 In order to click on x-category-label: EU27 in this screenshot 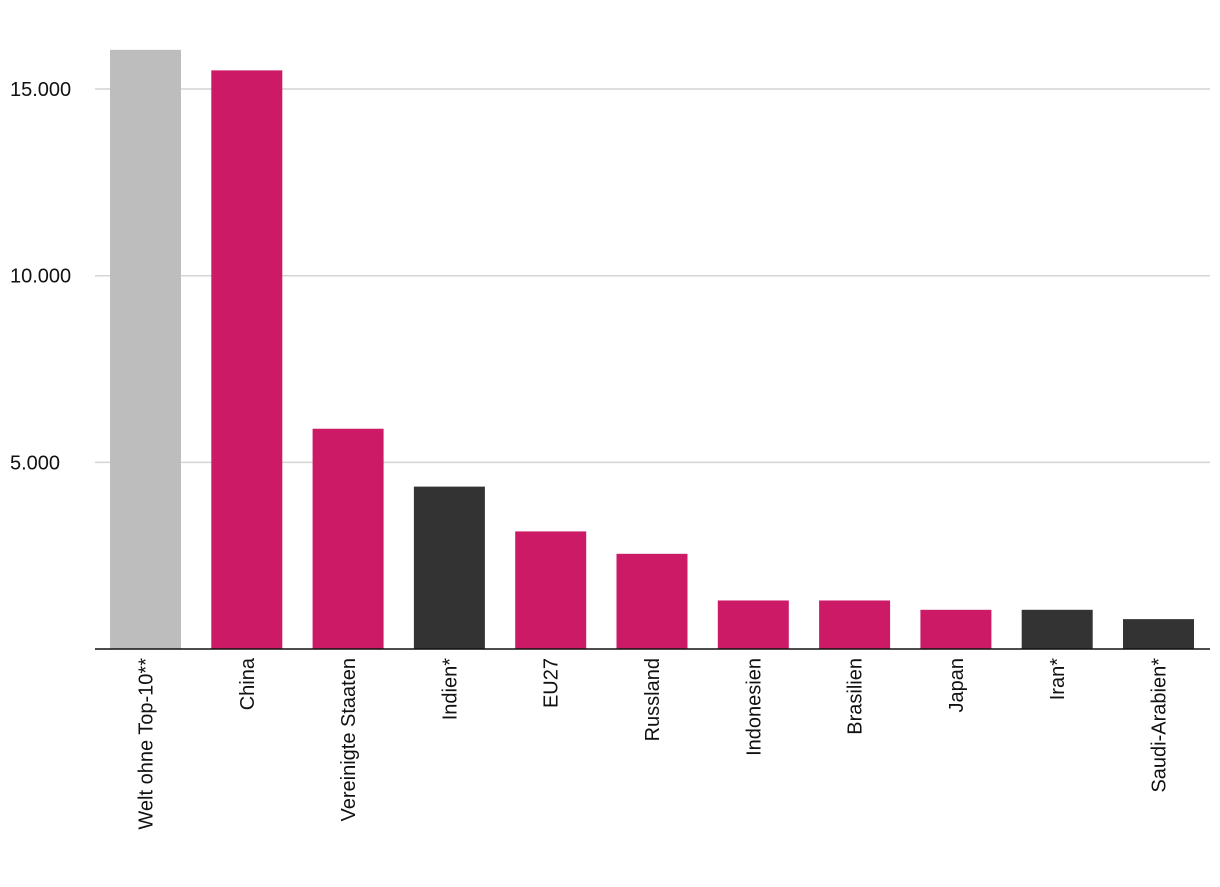, I will do `click(552, 683)`.